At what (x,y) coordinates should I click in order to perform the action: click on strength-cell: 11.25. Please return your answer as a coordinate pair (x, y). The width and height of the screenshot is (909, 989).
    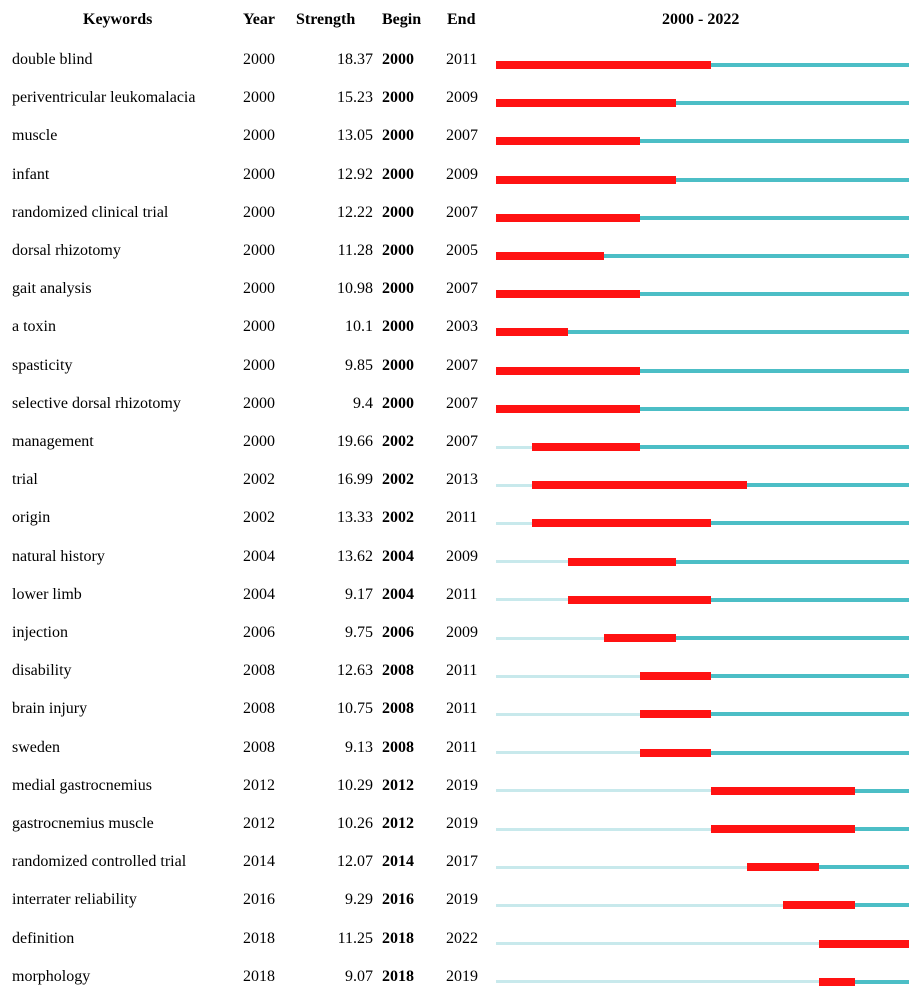
    Looking at the image, I should click on (355, 938).